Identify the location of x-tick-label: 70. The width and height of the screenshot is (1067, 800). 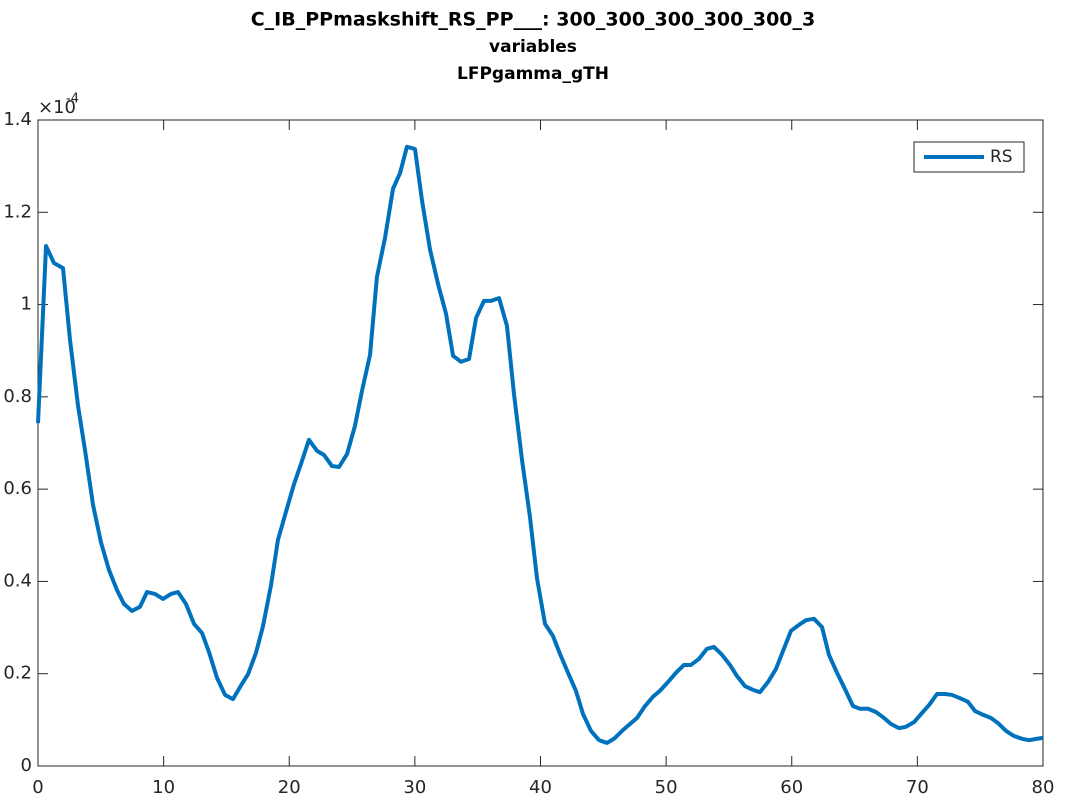
(917, 787).